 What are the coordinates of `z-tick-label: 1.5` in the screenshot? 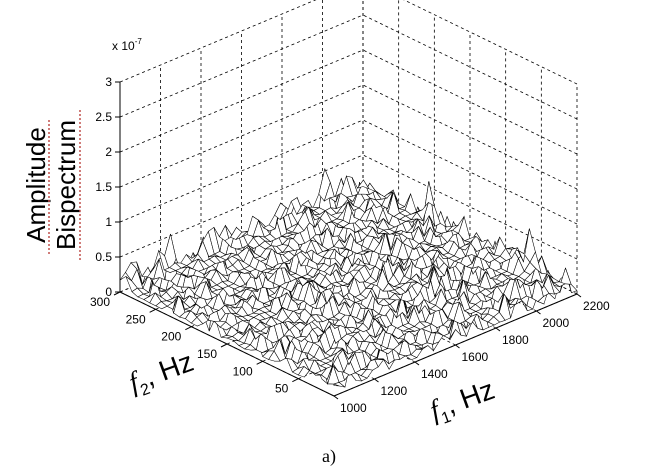 It's located at (103, 187).